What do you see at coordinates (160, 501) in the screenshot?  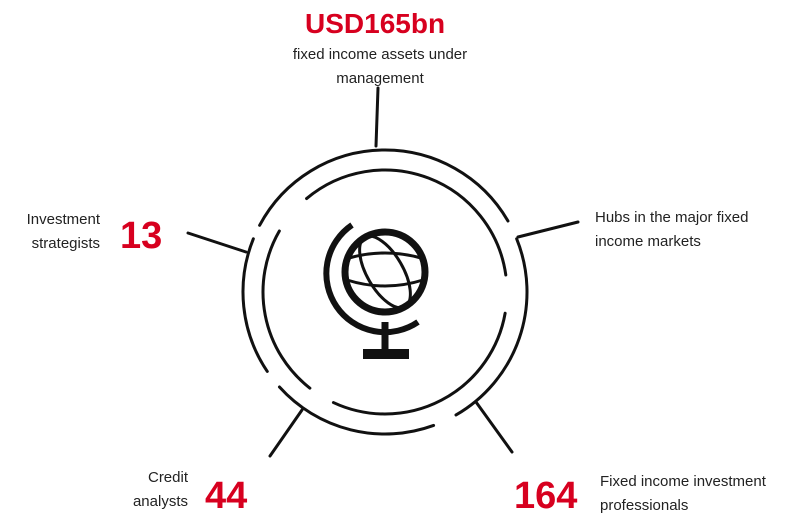 I see `label-line: analysts` at bounding box center [160, 501].